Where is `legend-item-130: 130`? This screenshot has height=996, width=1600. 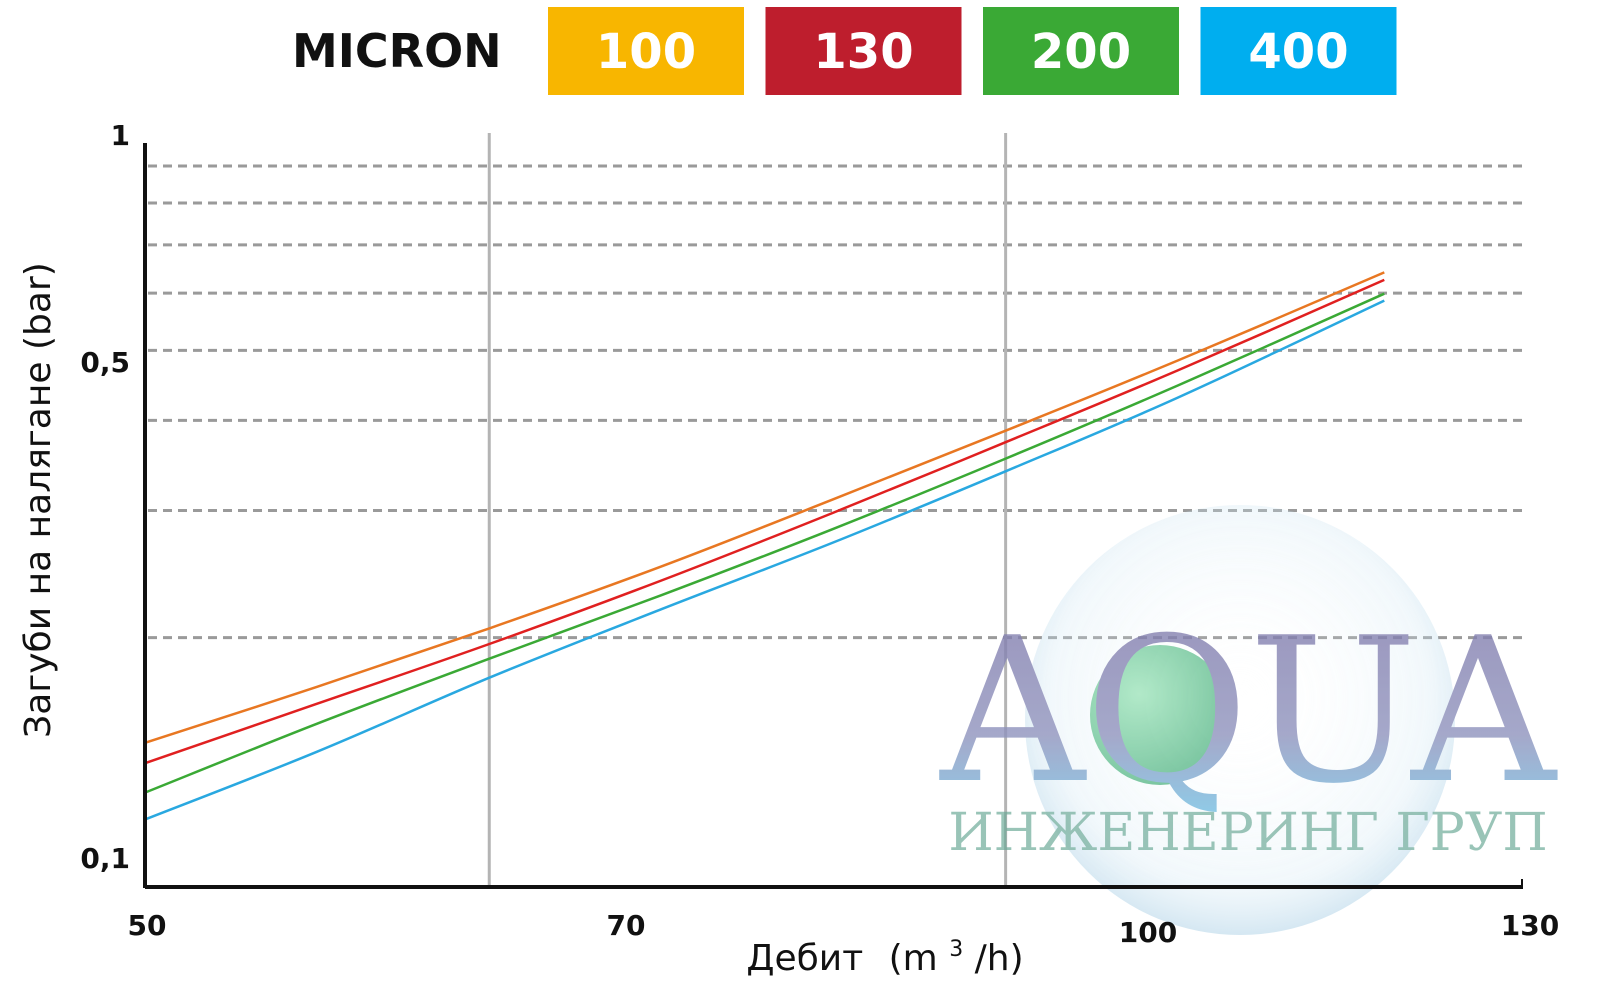 legend-item-130: 130 is located at coordinates (863, 51).